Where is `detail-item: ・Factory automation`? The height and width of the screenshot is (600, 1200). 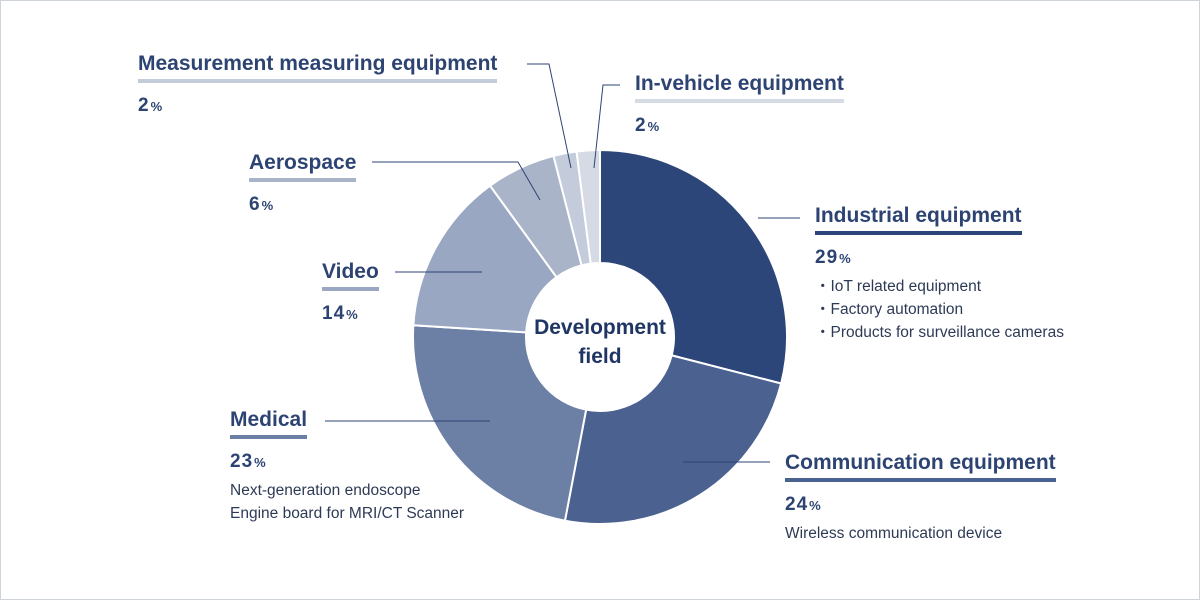
detail-item: ・Factory automation is located at coordinates (889, 309).